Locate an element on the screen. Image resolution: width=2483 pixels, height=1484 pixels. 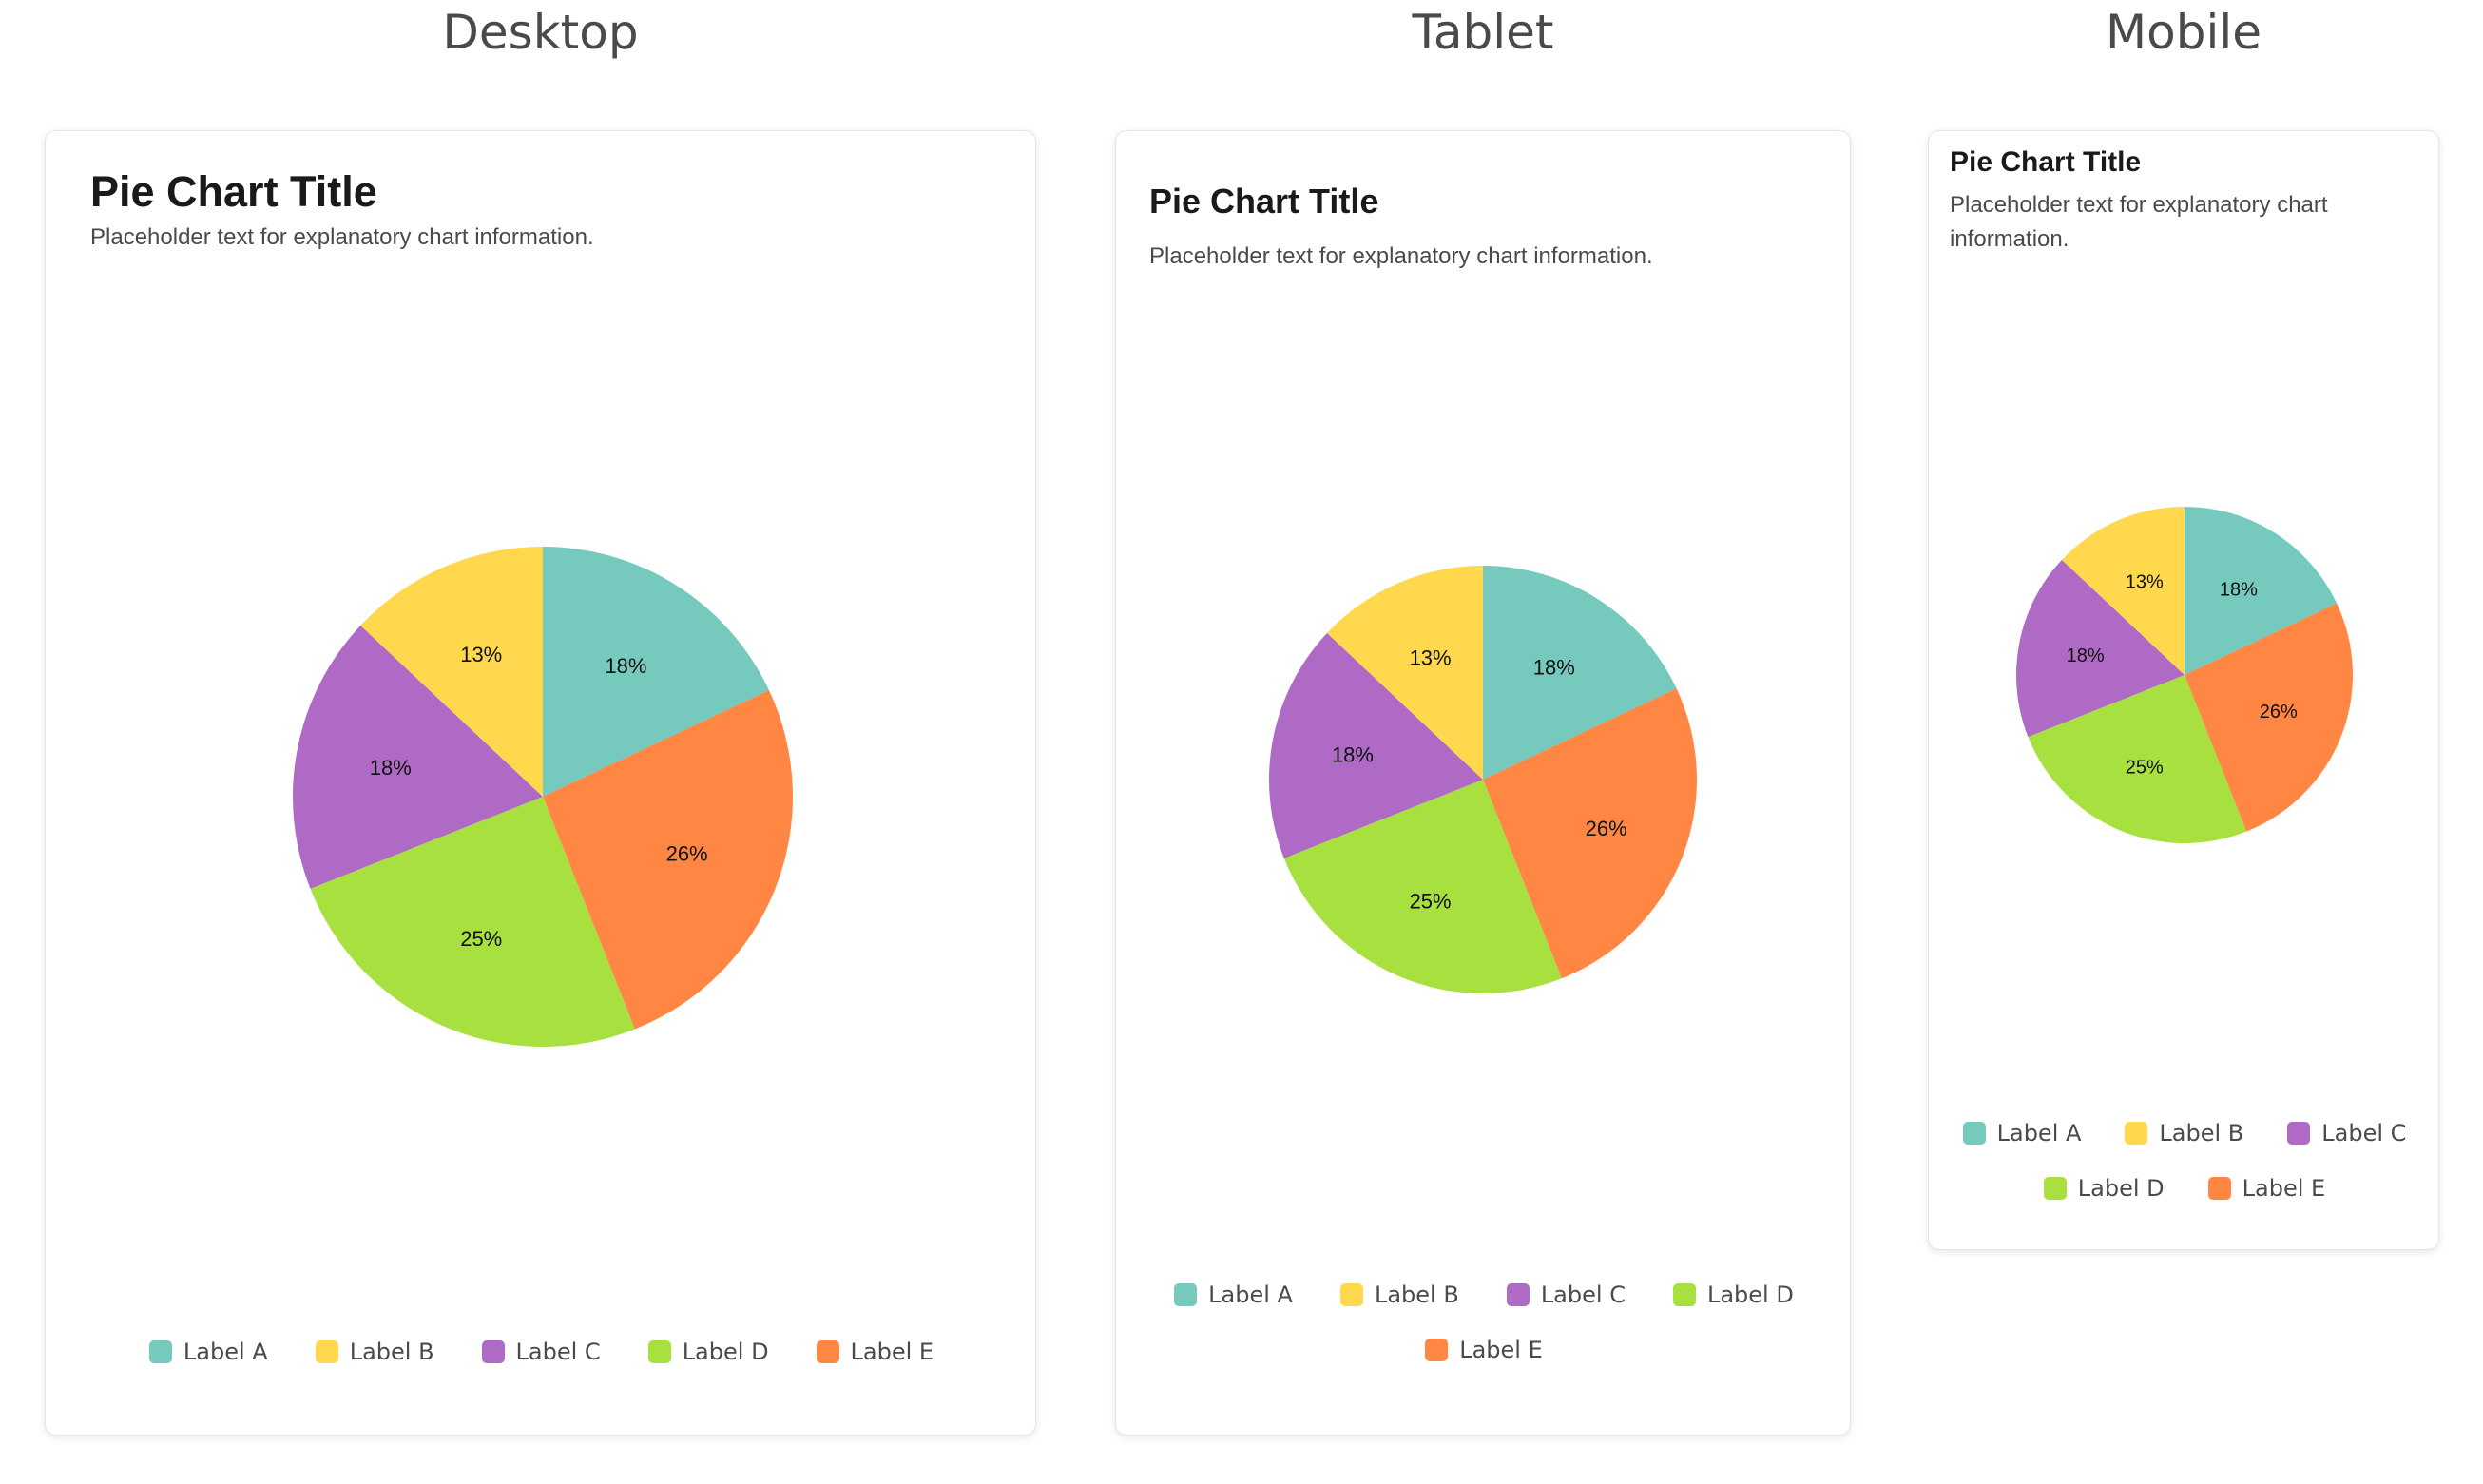
section-heading-tablet: Tablet is located at coordinates (1483, 32).